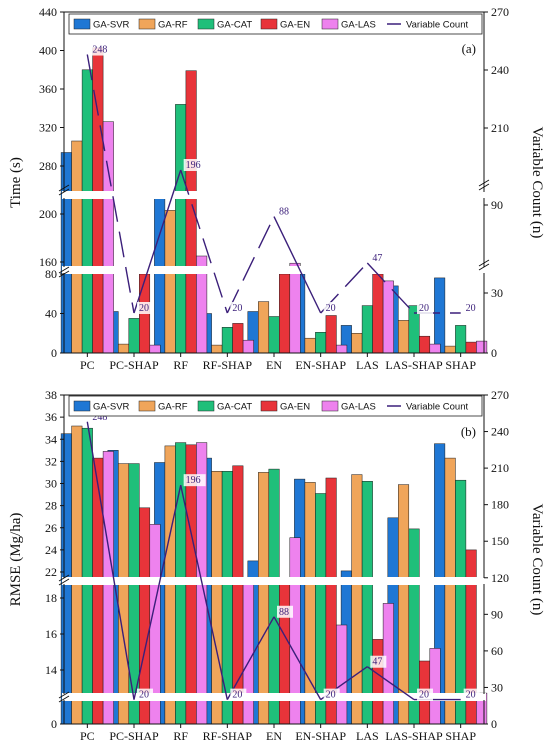 This screenshot has height=754, width=550. Describe the element at coordinates (460, 736) in the screenshot. I see `x-tick-label: SHAP` at that location.